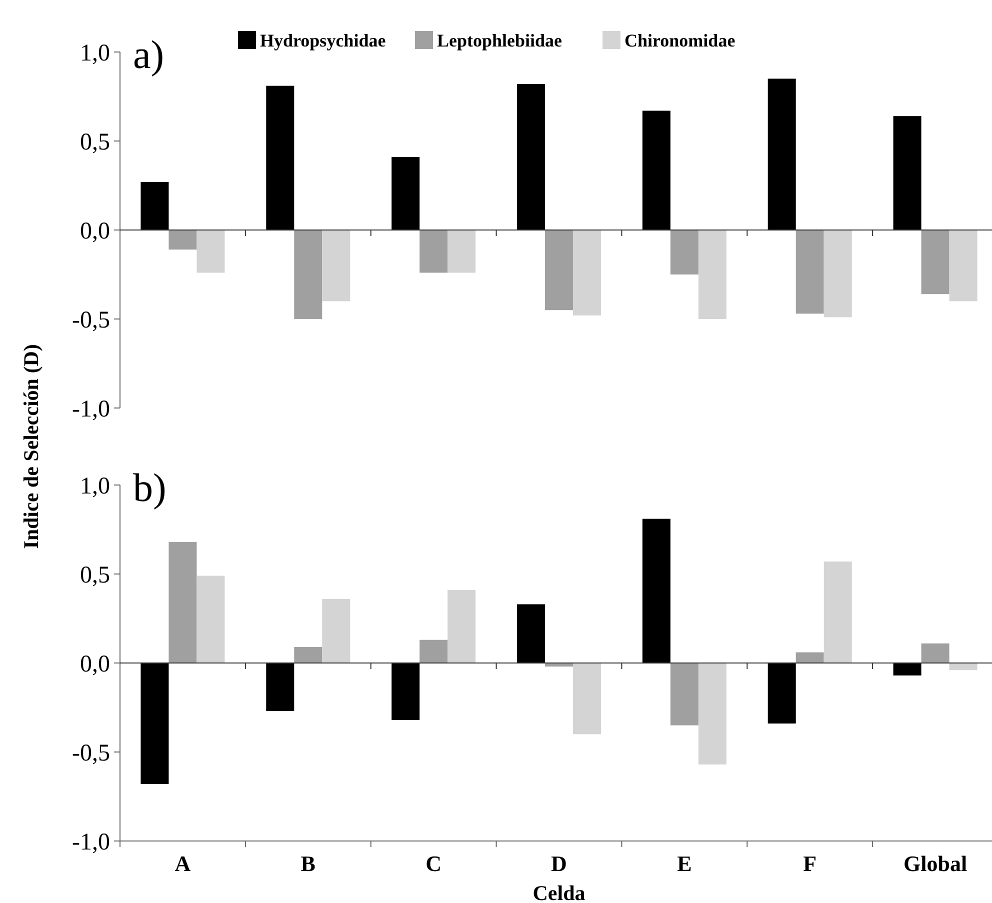 Image resolution: width=992 pixels, height=903 pixels. Describe the element at coordinates (680, 40) in the screenshot. I see `legend-label: Chironomidae` at that location.